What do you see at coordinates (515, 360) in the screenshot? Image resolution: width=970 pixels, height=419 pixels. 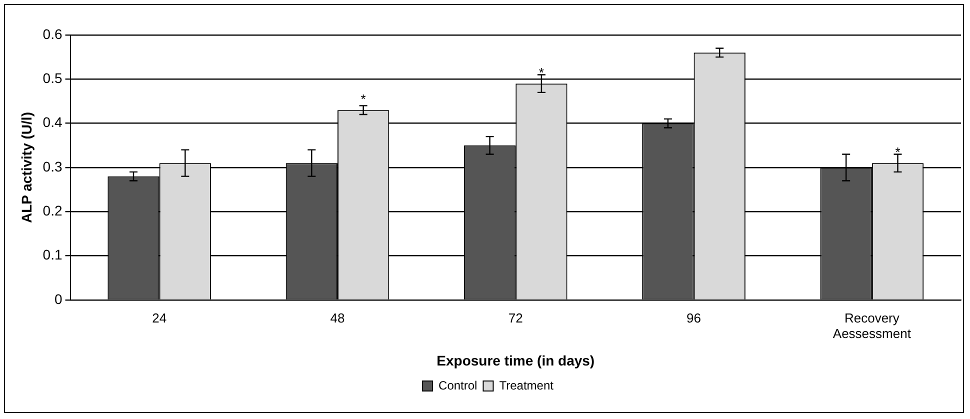 I see `x-axis-title: Exposure time (in days)` at bounding box center [515, 360].